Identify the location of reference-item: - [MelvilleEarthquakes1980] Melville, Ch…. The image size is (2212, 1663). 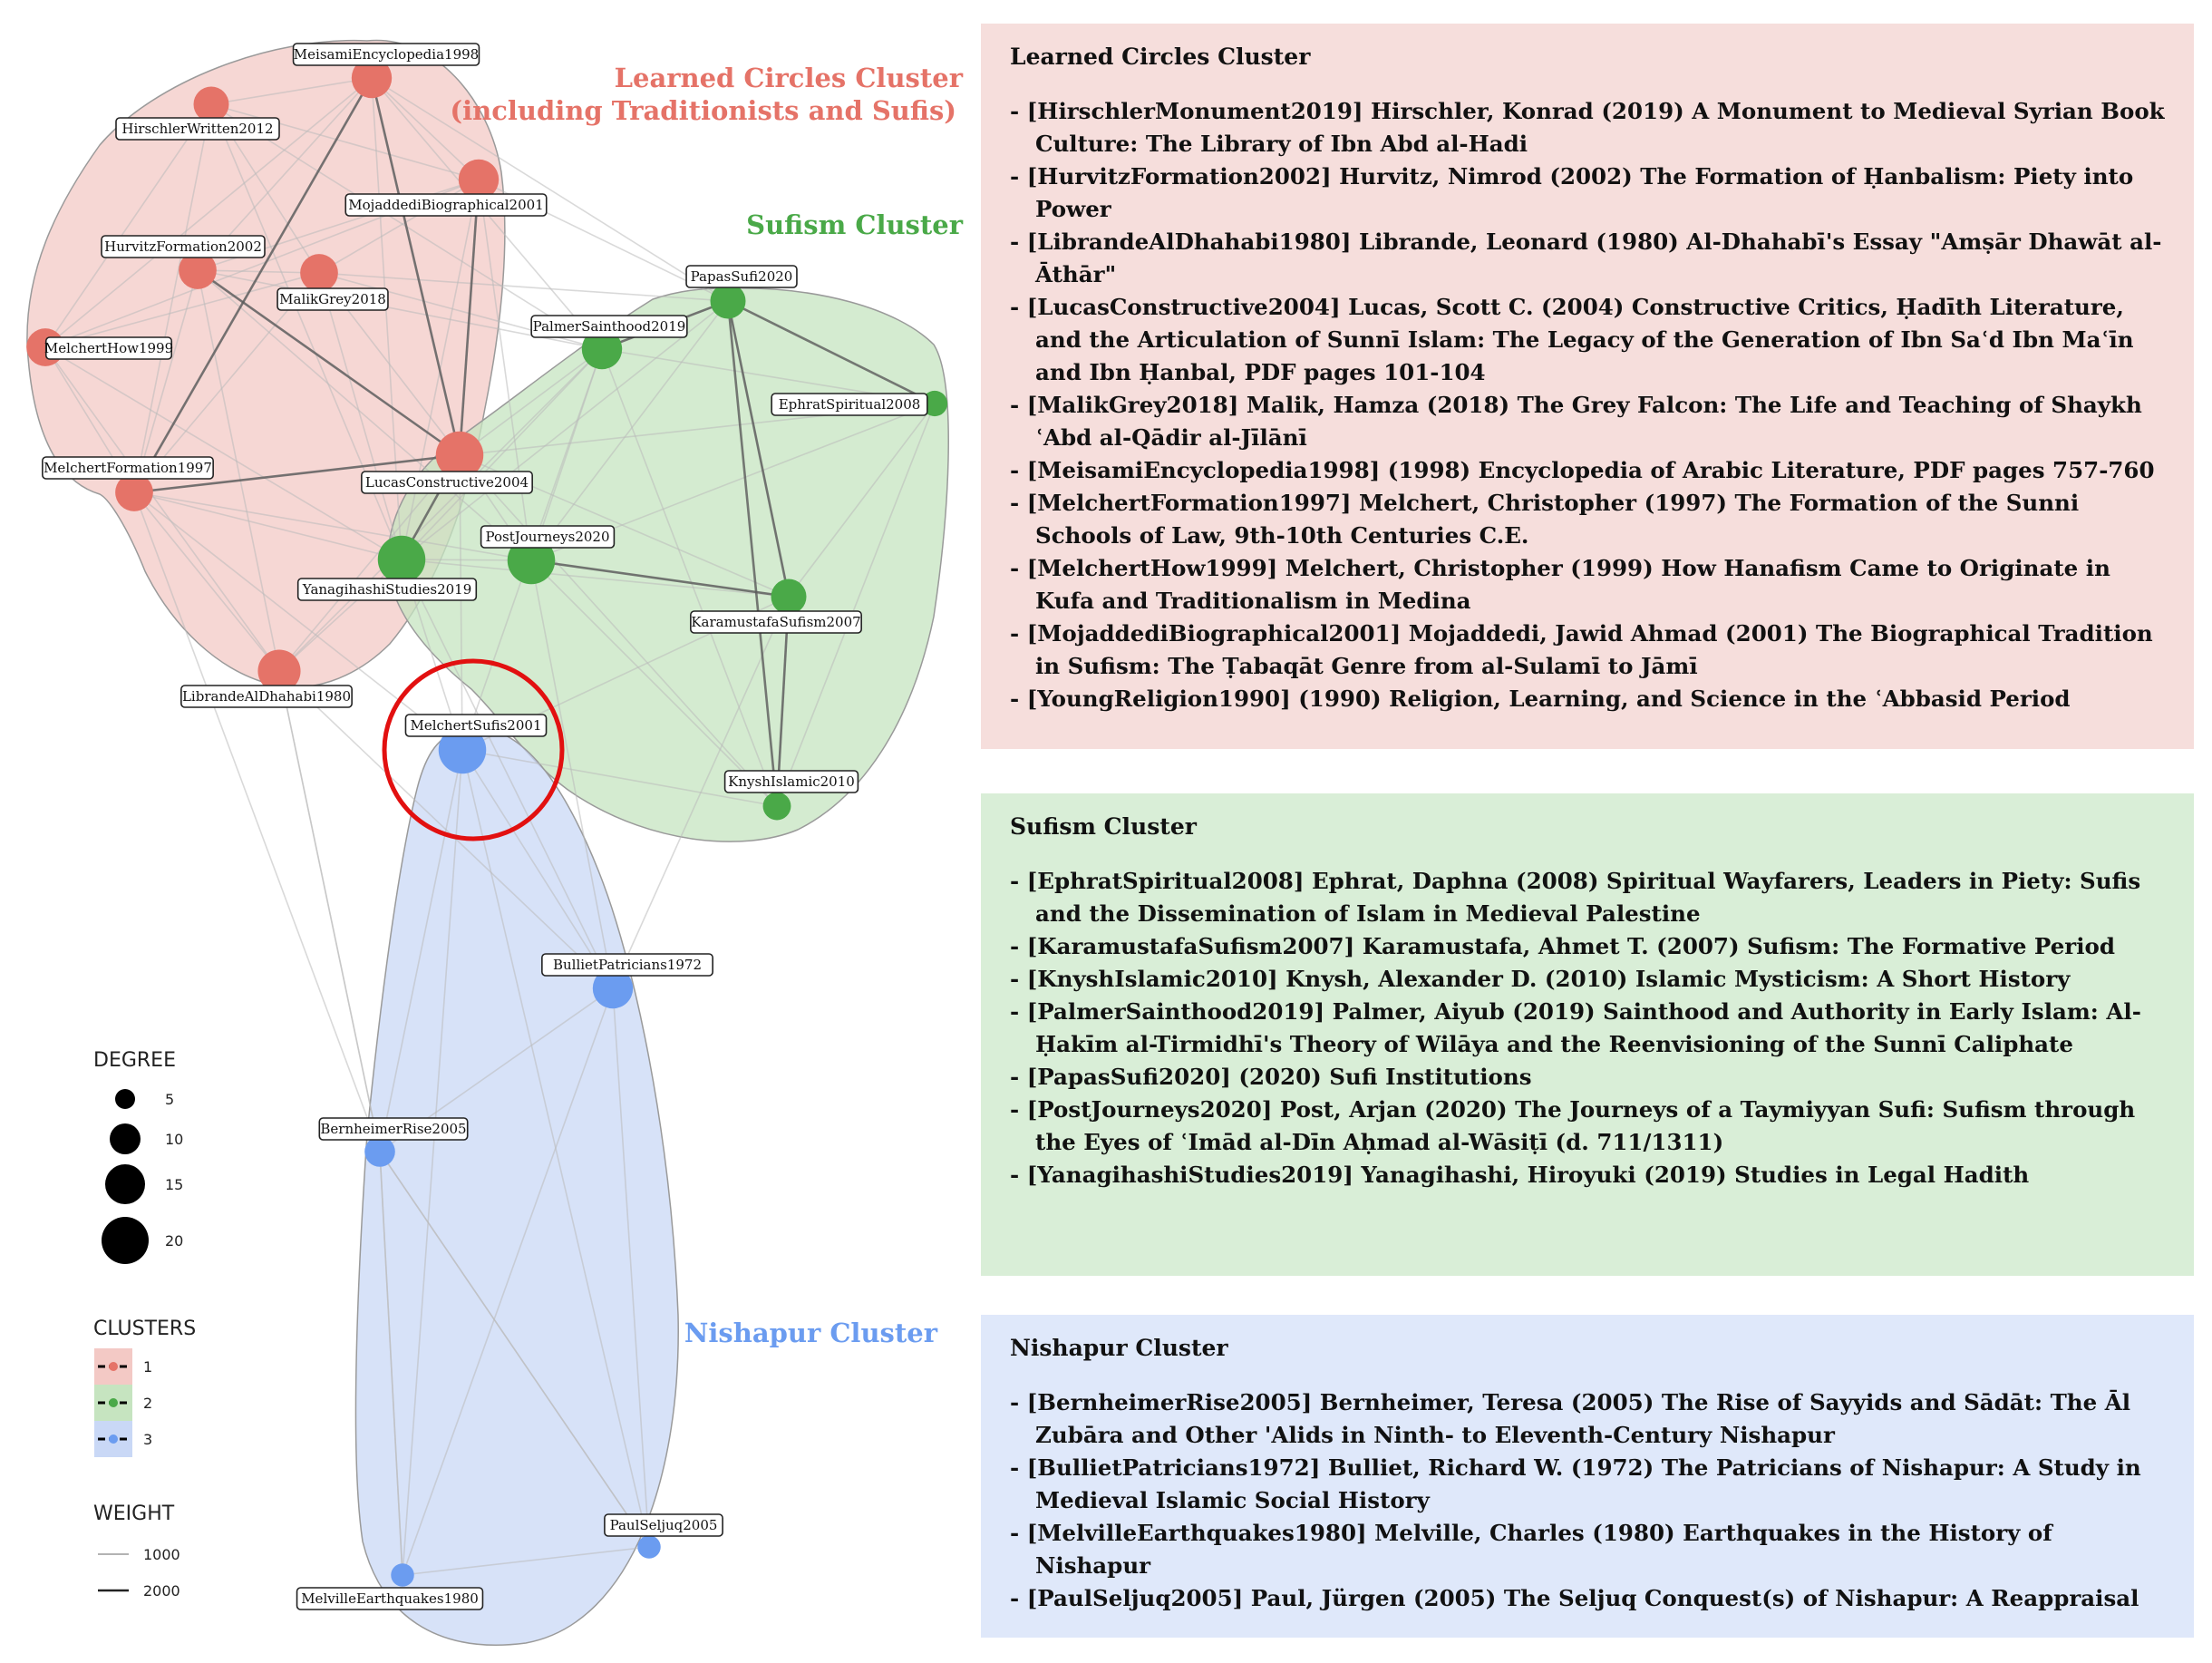
(1531, 1550).